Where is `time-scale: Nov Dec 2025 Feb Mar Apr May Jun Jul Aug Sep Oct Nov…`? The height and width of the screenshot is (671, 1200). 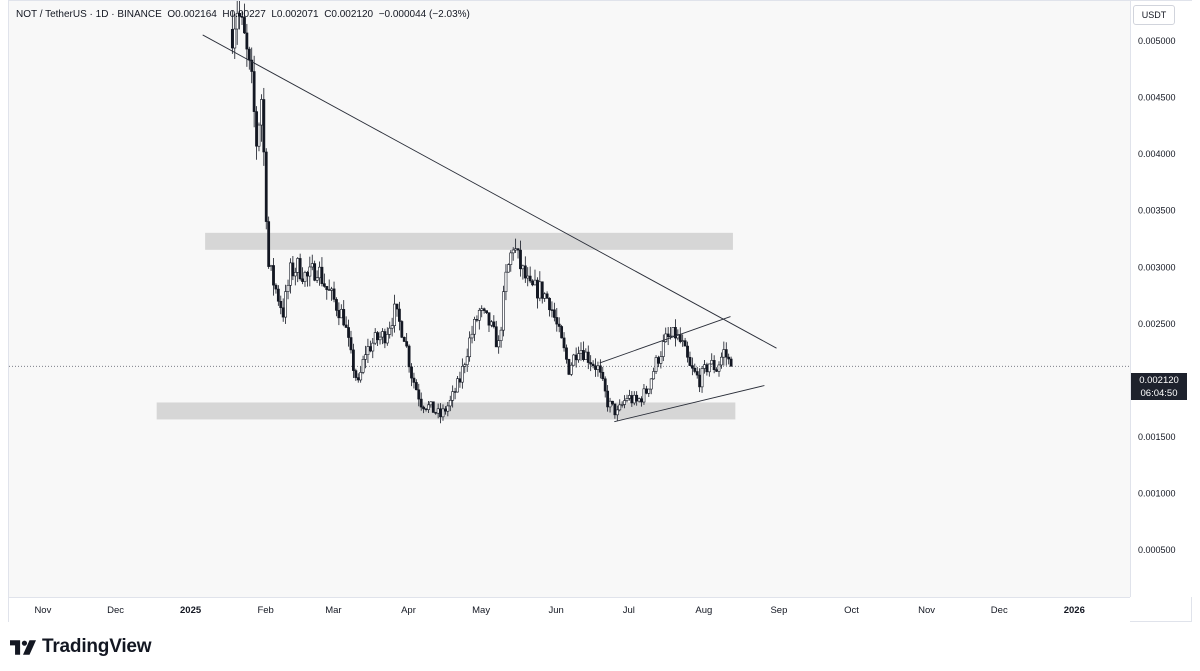 time-scale: Nov Dec 2025 Feb Mar Apr May Jun Jul Aug Sep Oct Nov… is located at coordinates (569, 609).